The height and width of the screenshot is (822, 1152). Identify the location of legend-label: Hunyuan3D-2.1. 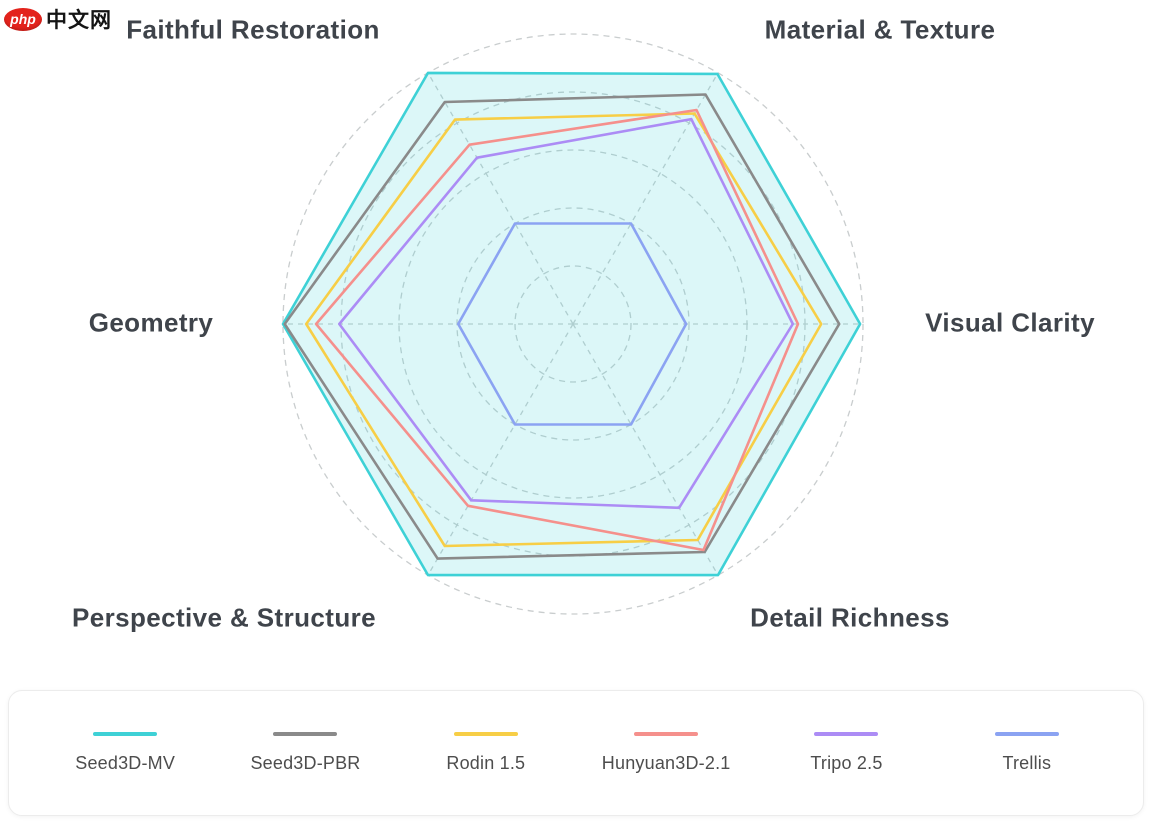
(666, 763).